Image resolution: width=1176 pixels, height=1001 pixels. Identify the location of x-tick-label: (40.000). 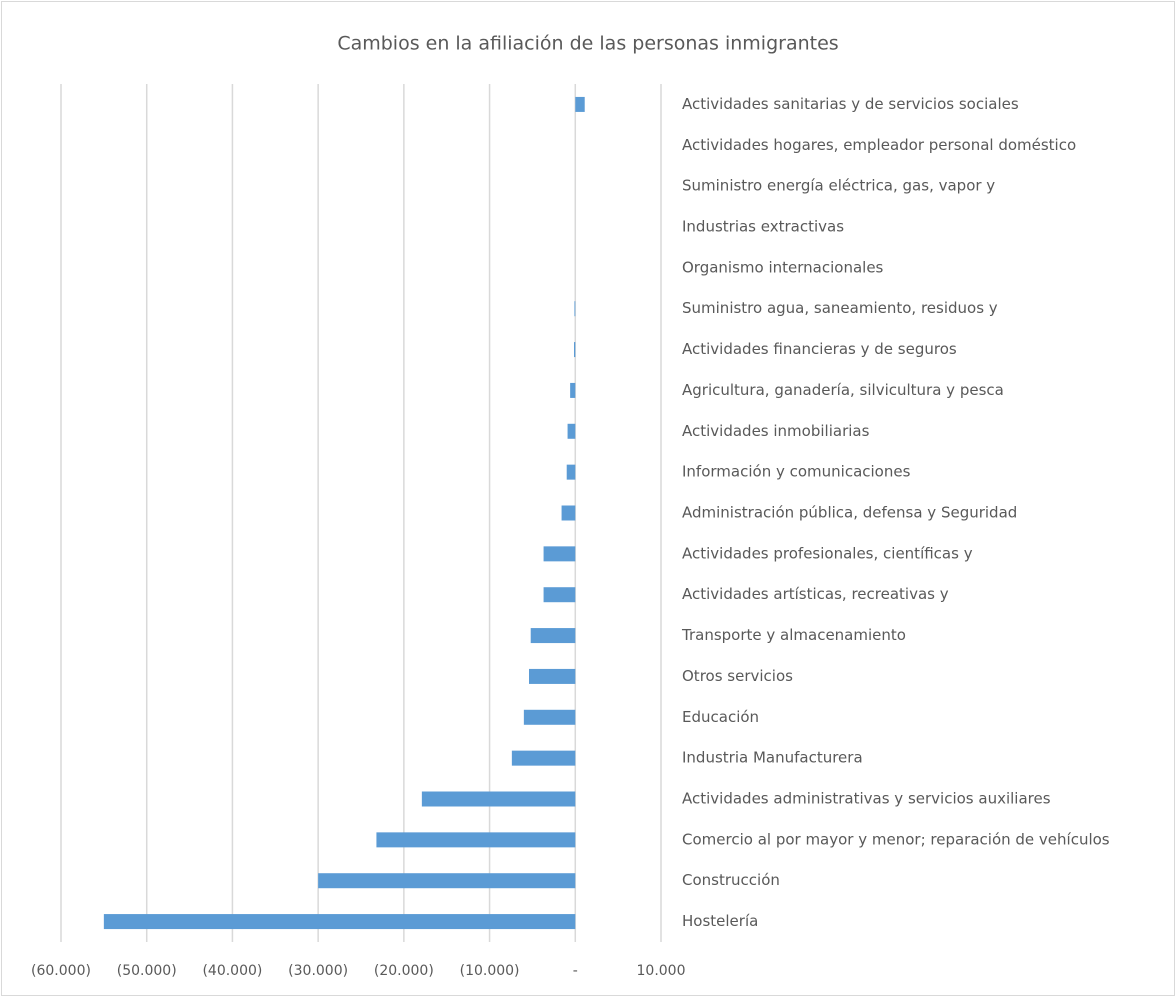
(232, 971).